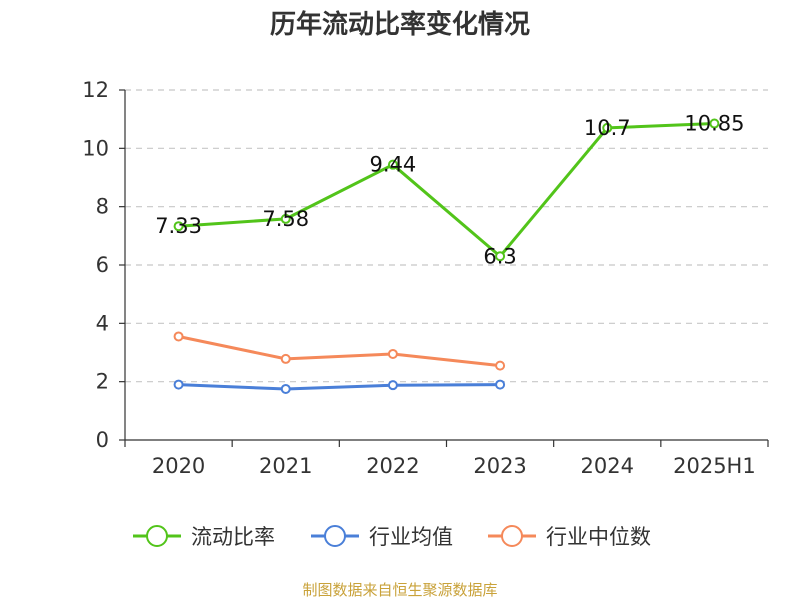 The height and width of the screenshot is (600, 800). I want to click on data-label: 7.58, so click(285, 219).